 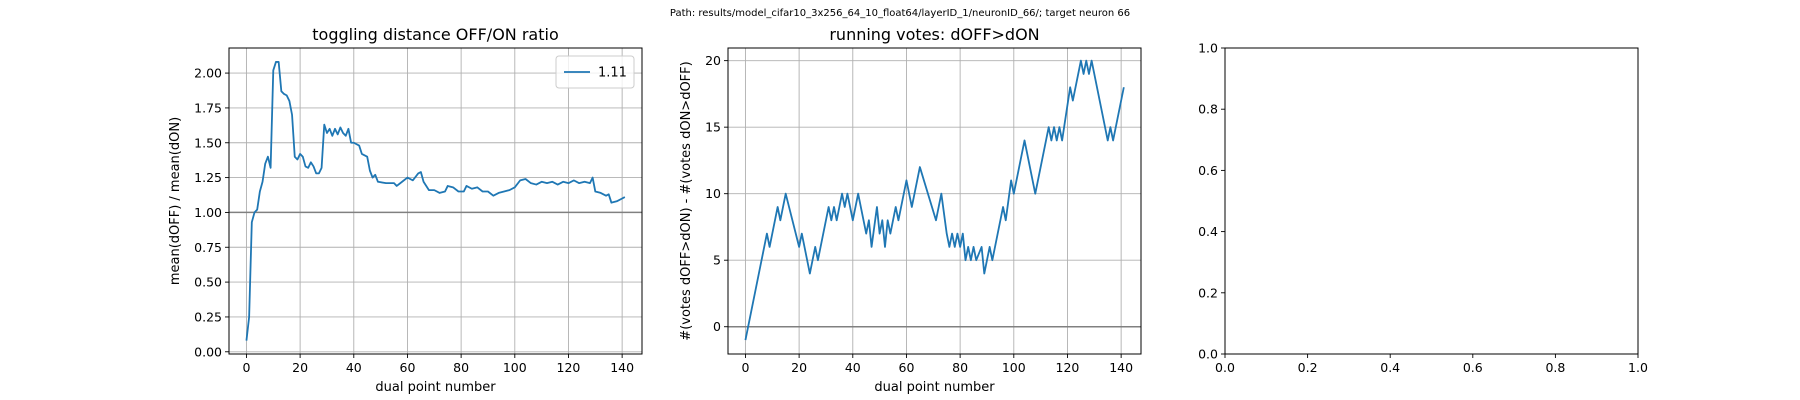 I want to click on y-tick-label: 0.50, so click(x=208, y=282).